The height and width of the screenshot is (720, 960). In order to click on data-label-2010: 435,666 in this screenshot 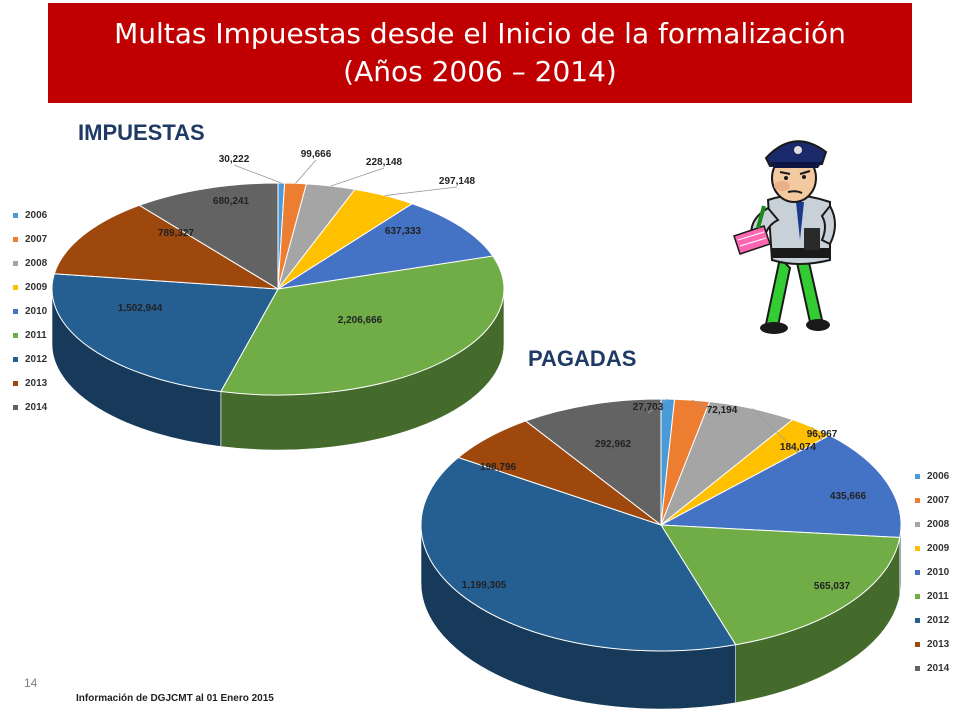, I will do `click(848, 496)`.